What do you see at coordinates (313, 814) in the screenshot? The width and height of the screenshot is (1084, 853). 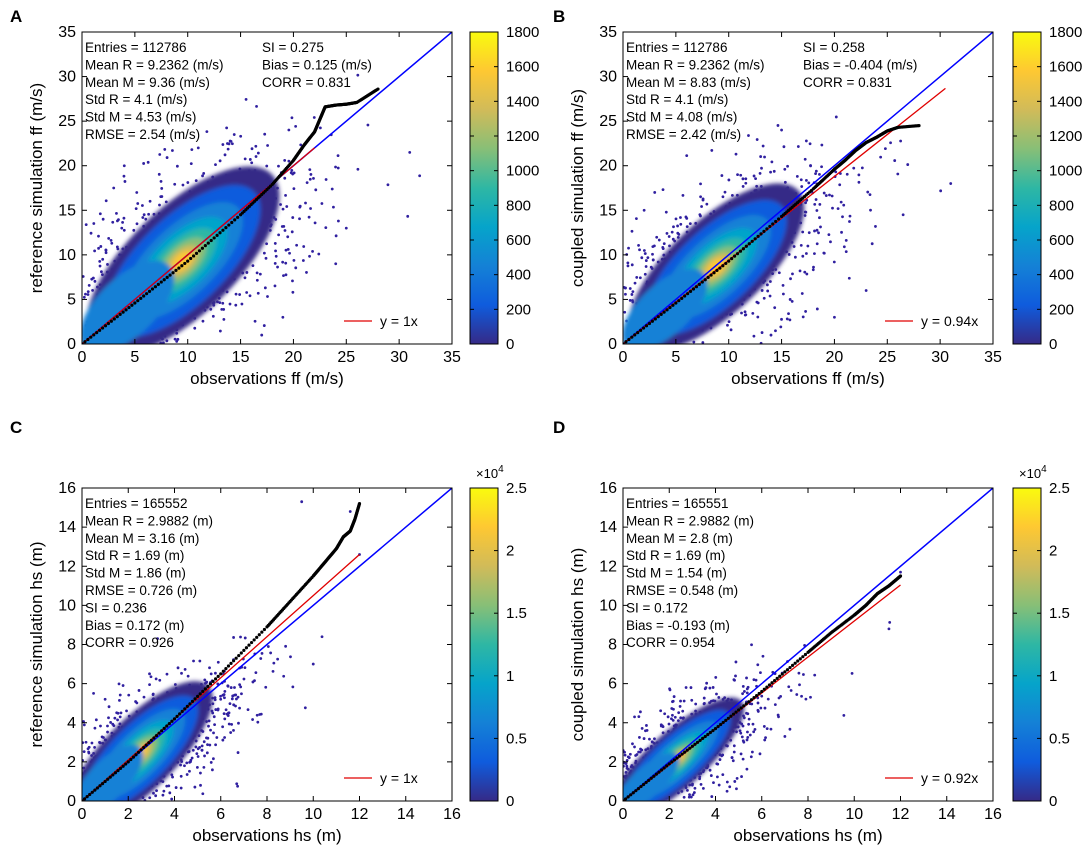 I see `x-tick-label: 10` at bounding box center [313, 814].